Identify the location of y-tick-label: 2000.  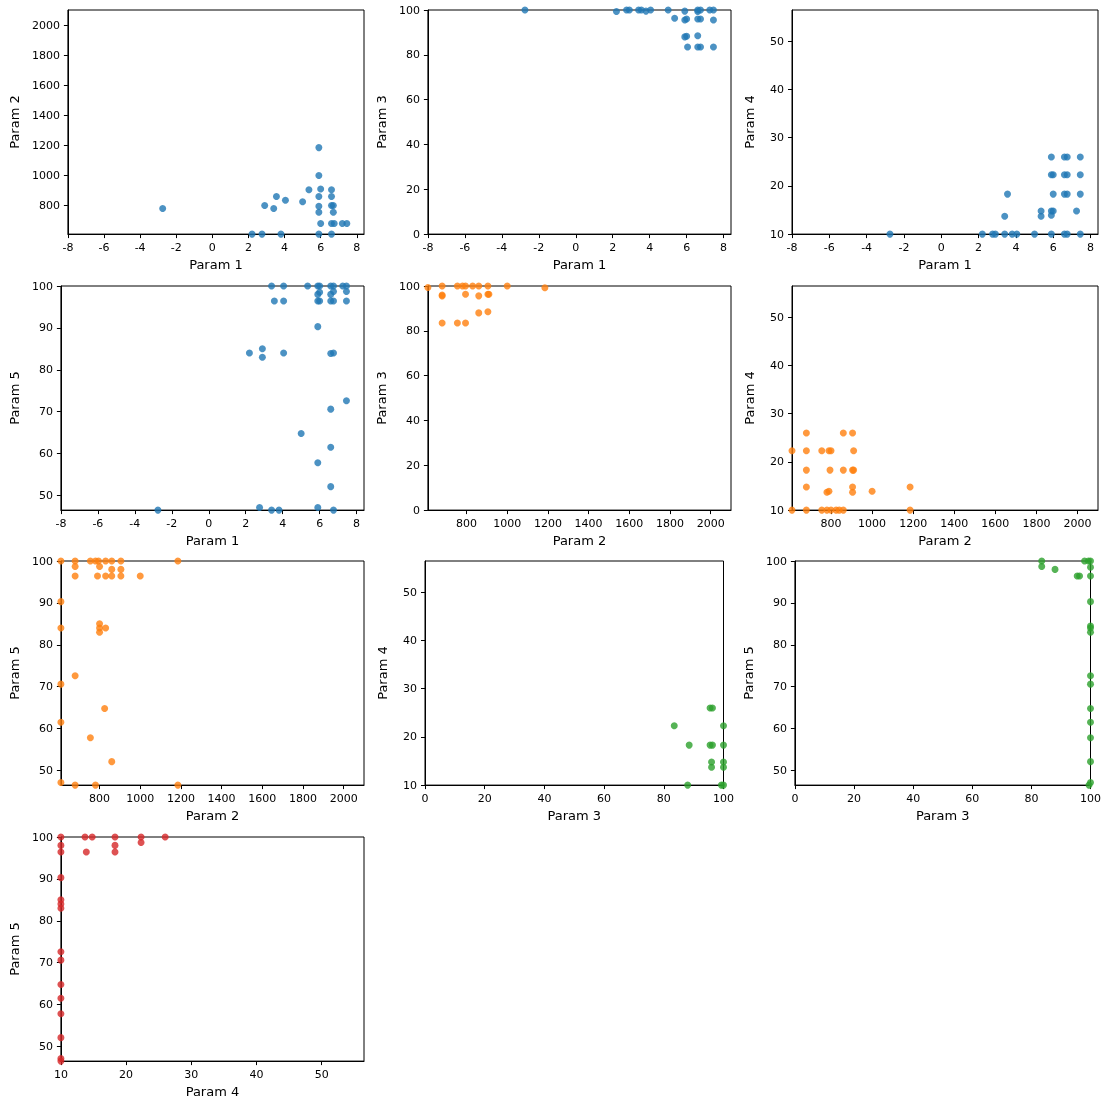
(45, 25).